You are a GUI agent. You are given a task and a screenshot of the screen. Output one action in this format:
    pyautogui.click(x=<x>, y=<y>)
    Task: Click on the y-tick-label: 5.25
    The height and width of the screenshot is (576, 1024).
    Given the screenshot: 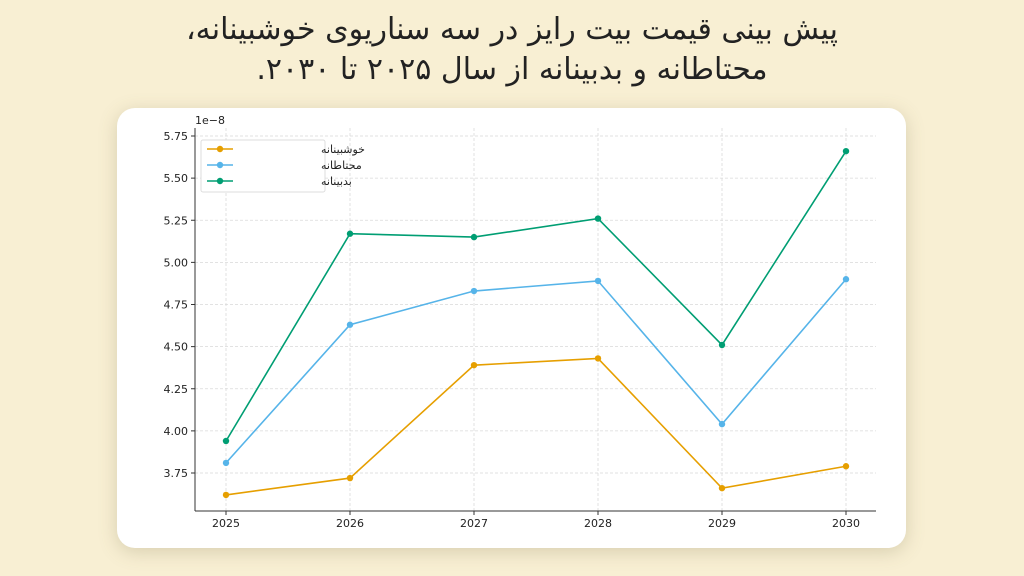 What is the action you would take?
    pyautogui.click(x=176, y=220)
    